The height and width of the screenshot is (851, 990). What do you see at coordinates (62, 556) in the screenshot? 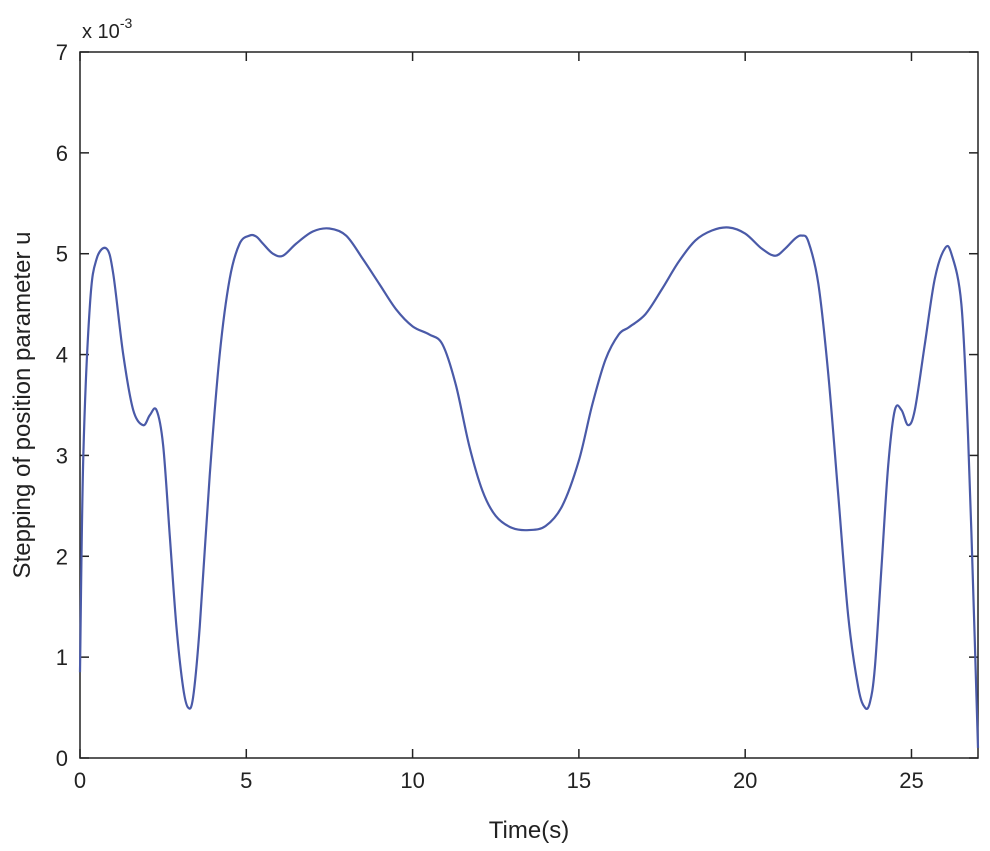
I see `y-tick-label: 2` at bounding box center [62, 556].